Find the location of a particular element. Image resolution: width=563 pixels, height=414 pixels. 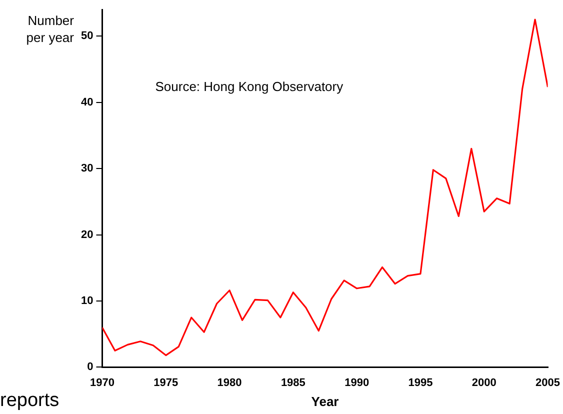

y-tick-label: 50 is located at coordinates (87, 36).